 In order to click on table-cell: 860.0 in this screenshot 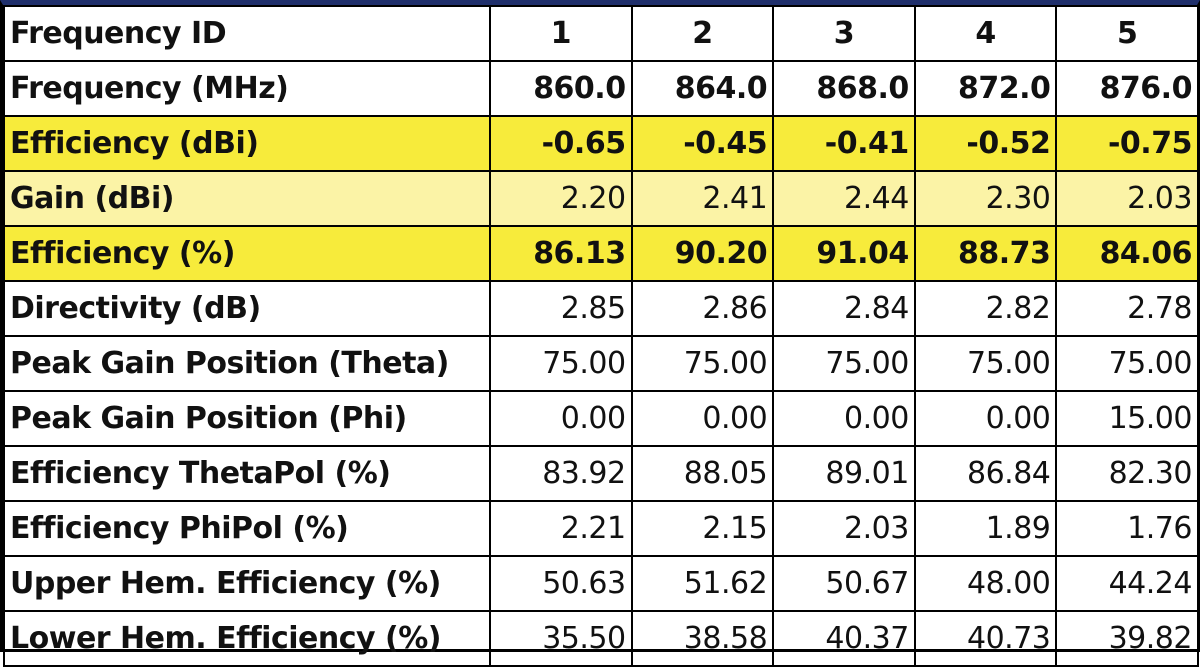, I will do `click(561, 88)`.